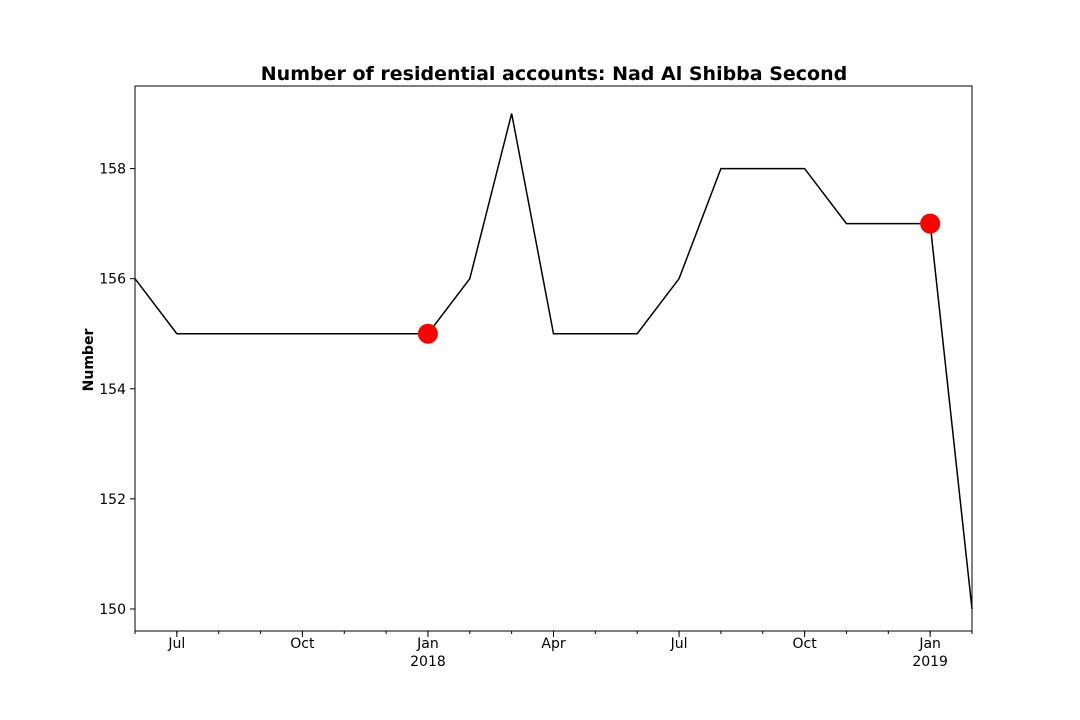 This screenshot has width=1080, height=720. Describe the element at coordinates (112, 280) in the screenshot. I see `y-tick-label: 156` at that location.